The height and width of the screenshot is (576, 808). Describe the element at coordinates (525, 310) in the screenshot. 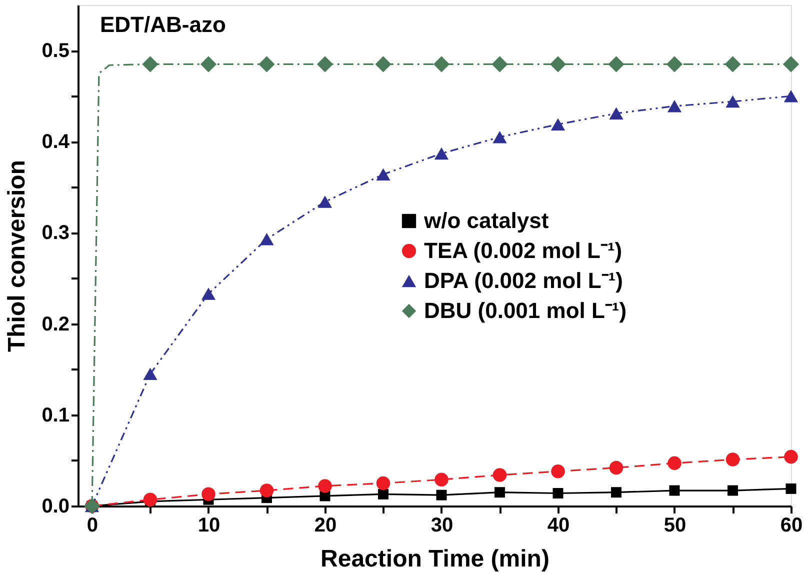

I see `legend-label: DBU (0.001 mol L⁻¹)` at that location.